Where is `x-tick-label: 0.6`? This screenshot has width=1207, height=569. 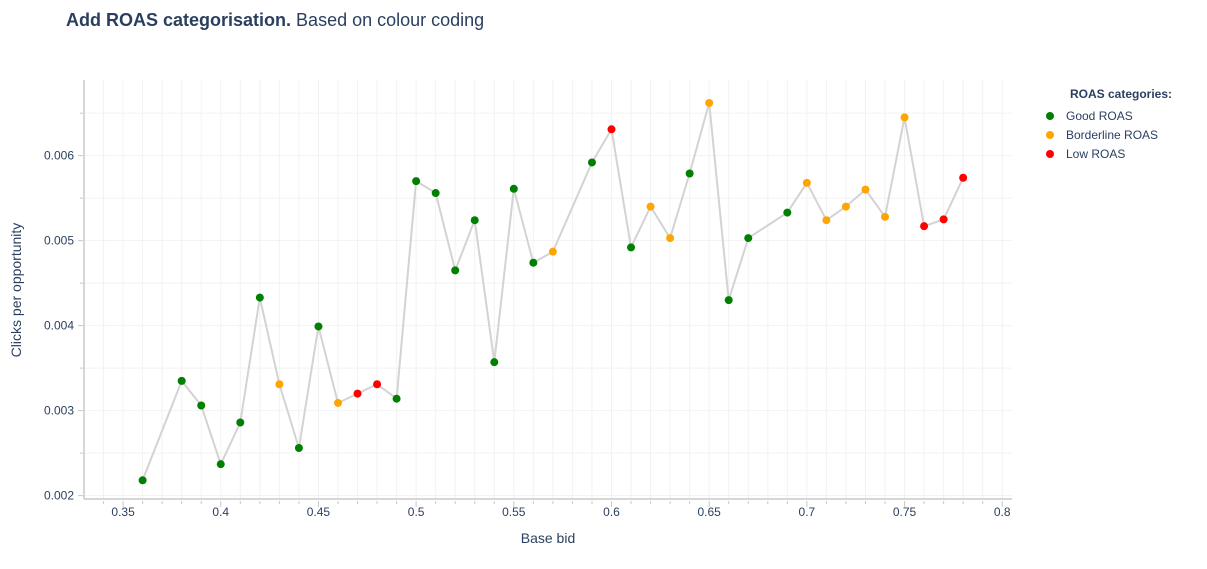
x-tick-label: 0.6 is located at coordinates (611, 512).